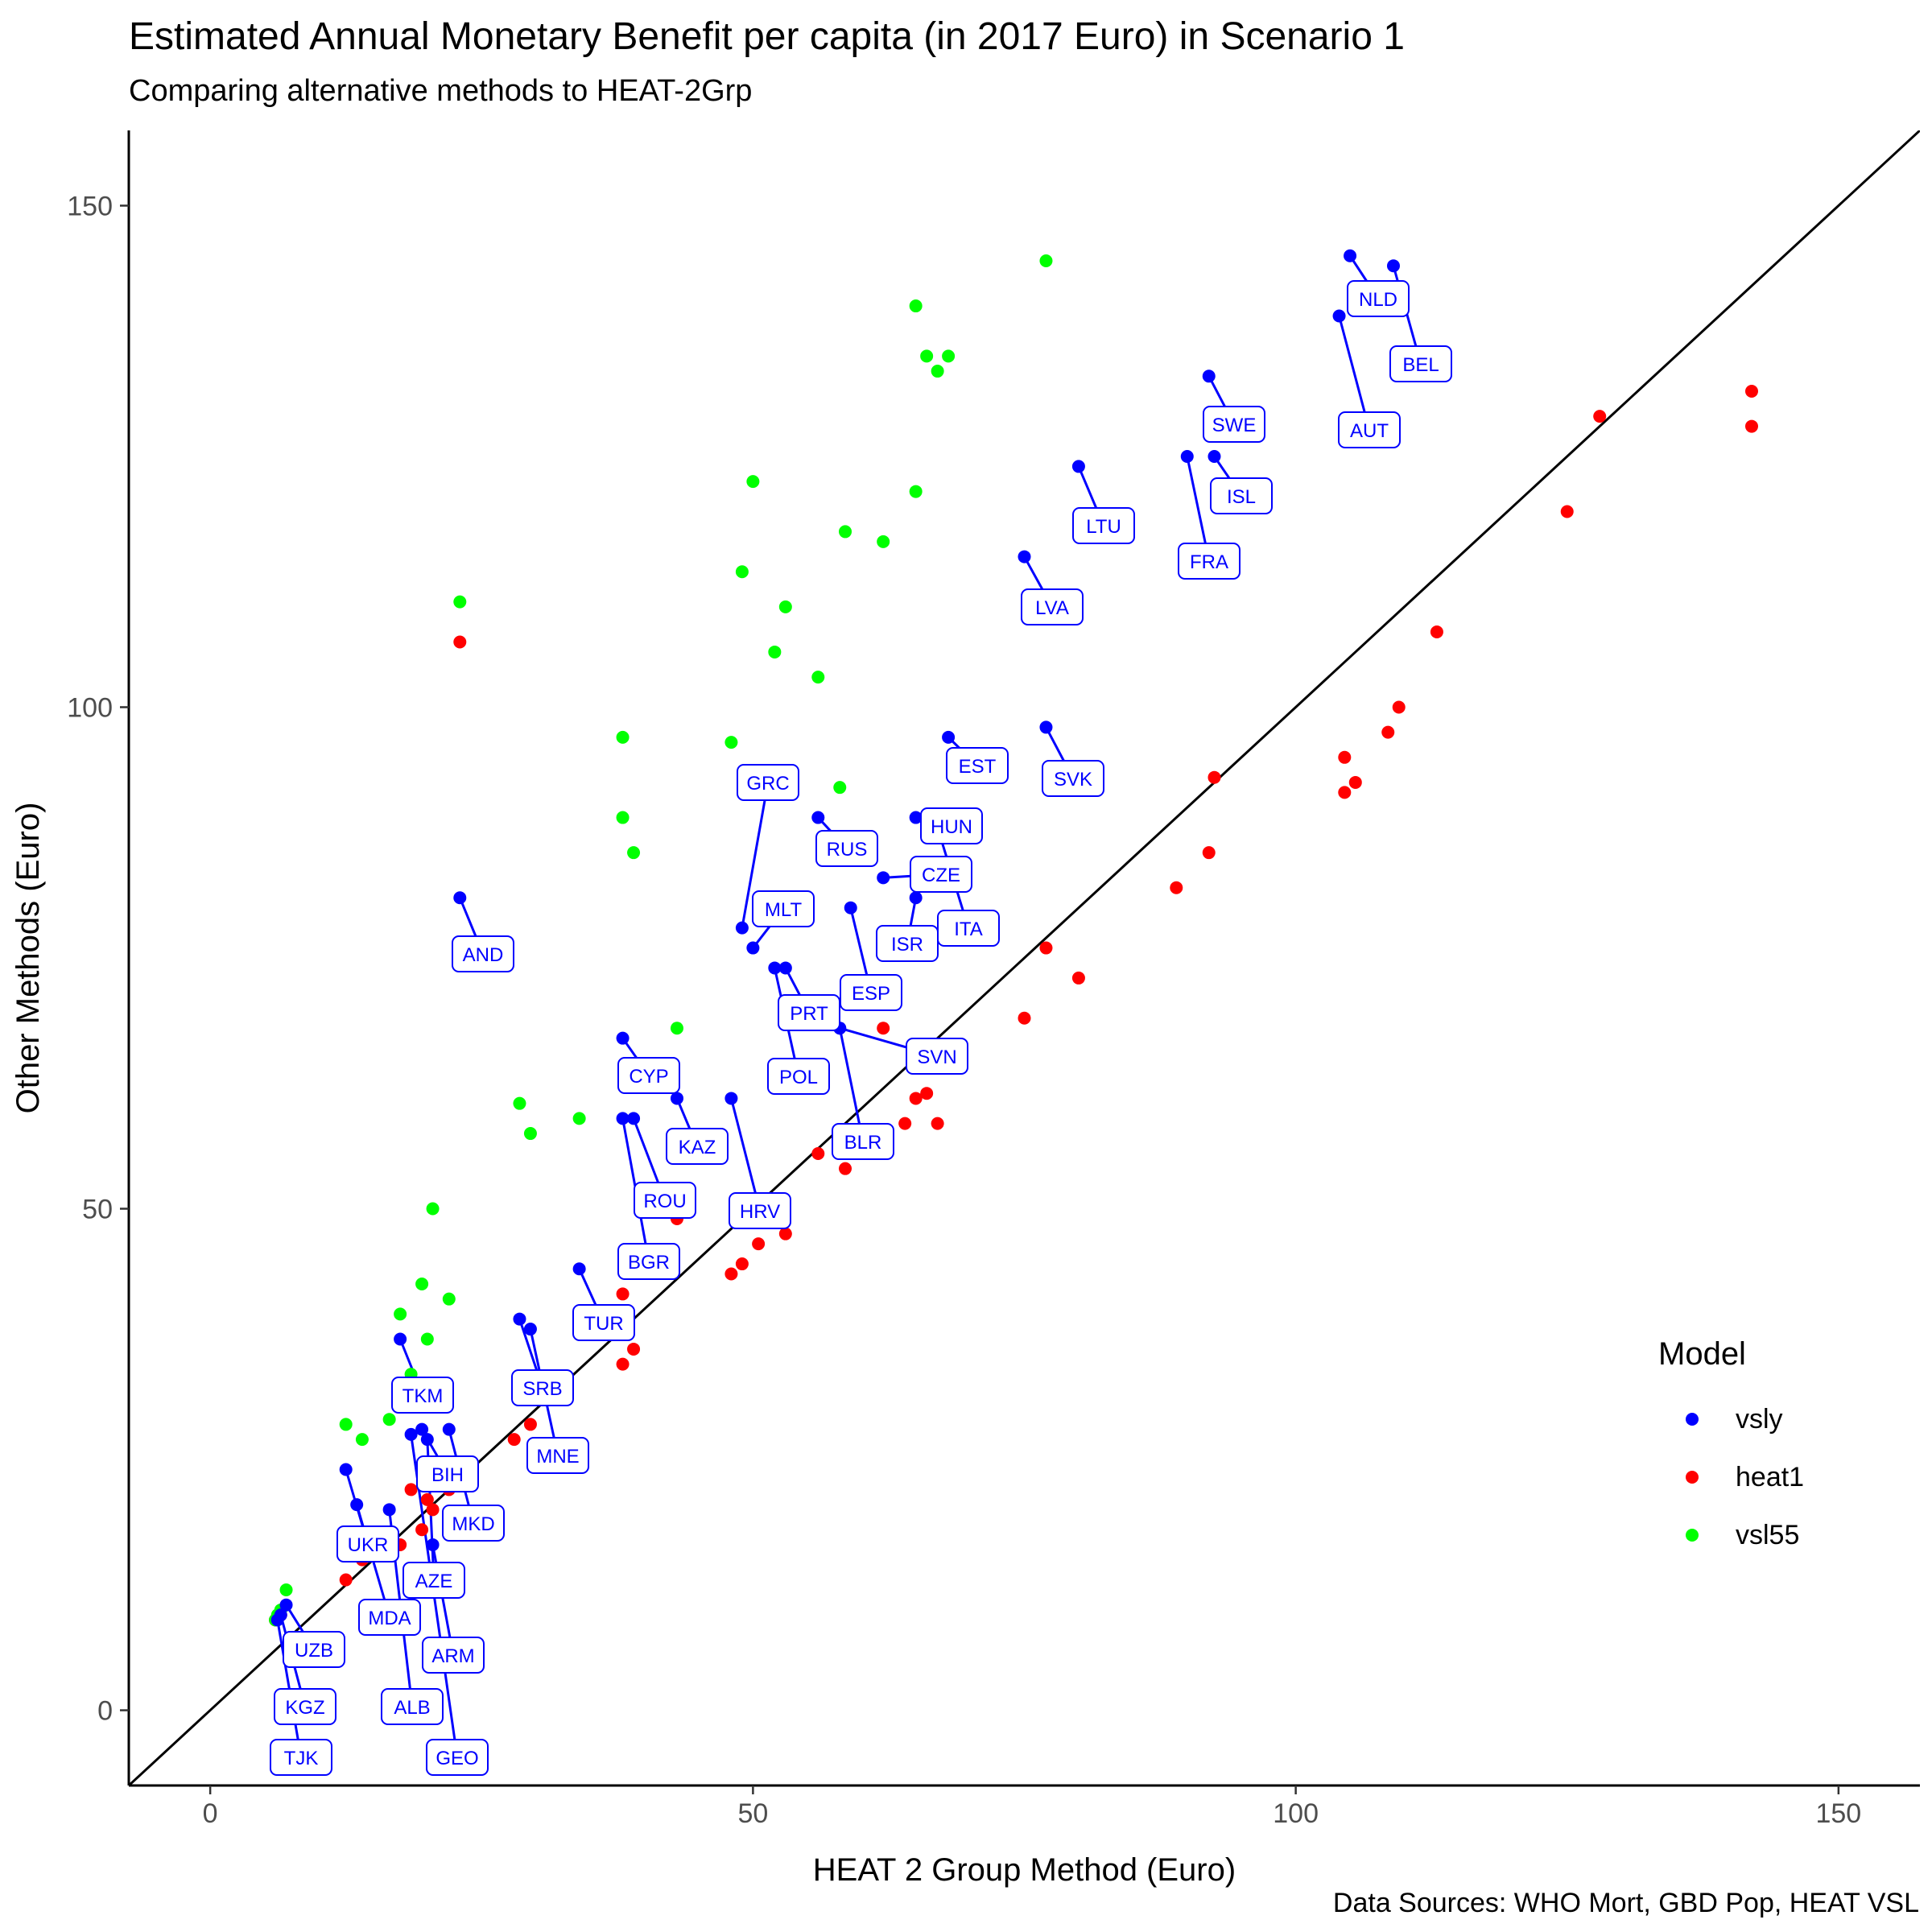 The height and width of the screenshot is (1932, 1932). I want to click on country-label: ARM, so click(452, 1656).